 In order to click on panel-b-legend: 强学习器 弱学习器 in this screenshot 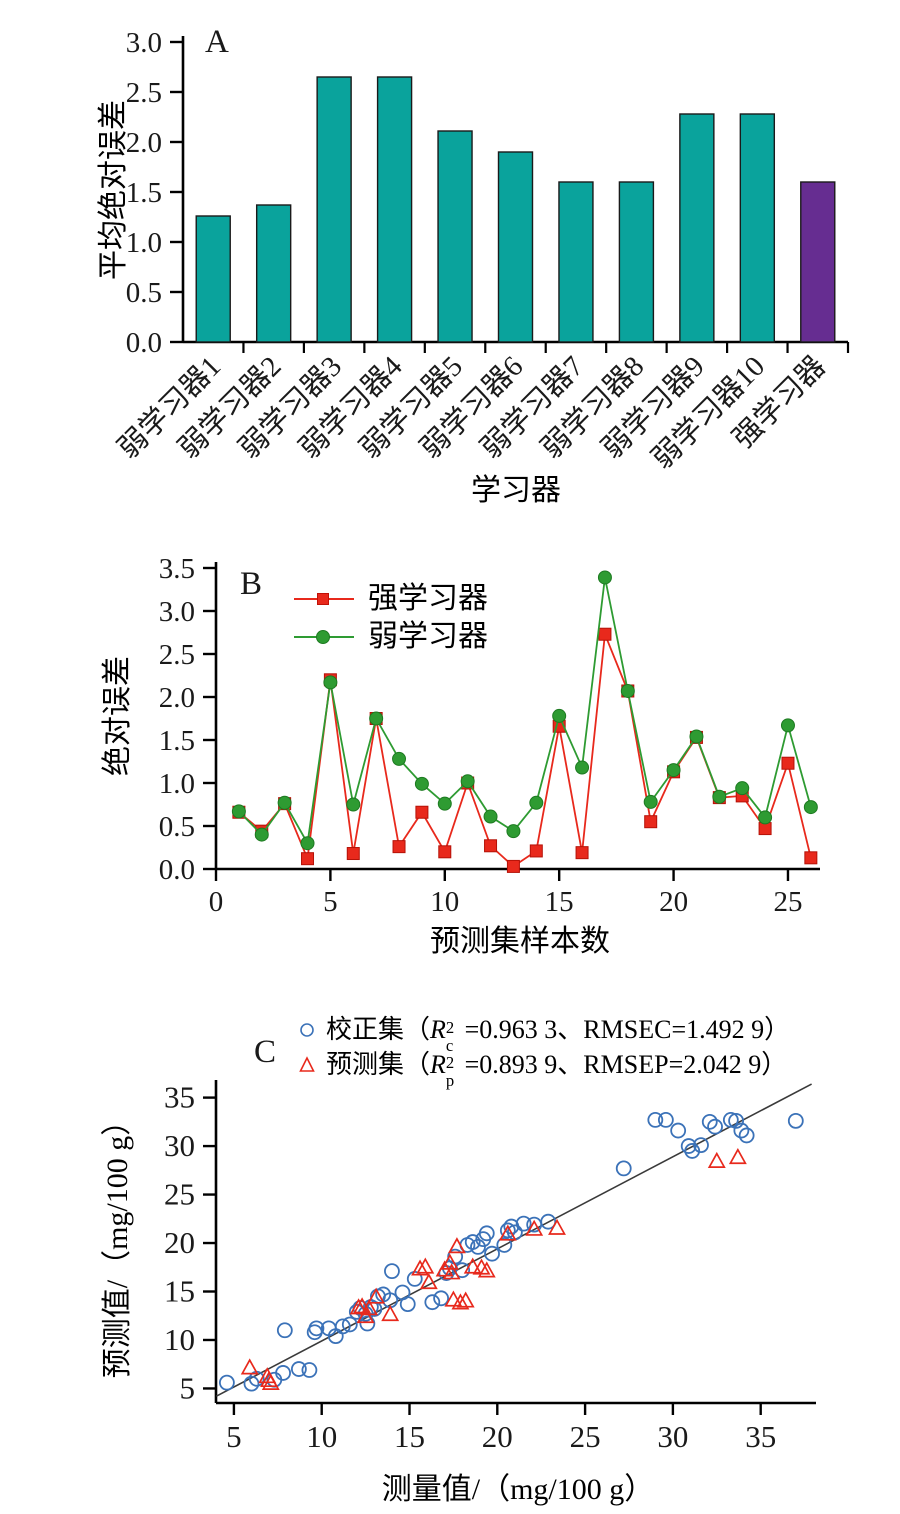, I will do `click(390, 618)`.